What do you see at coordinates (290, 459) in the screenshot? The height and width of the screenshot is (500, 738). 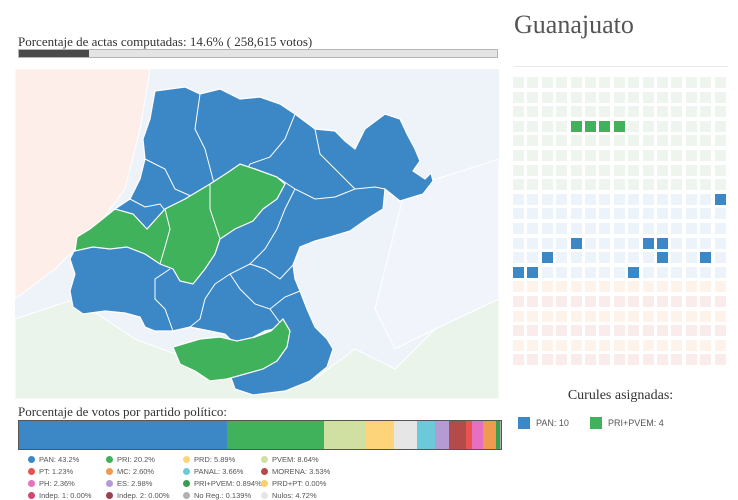 I see `legend-item: PVEM: 8.64%` at bounding box center [290, 459].